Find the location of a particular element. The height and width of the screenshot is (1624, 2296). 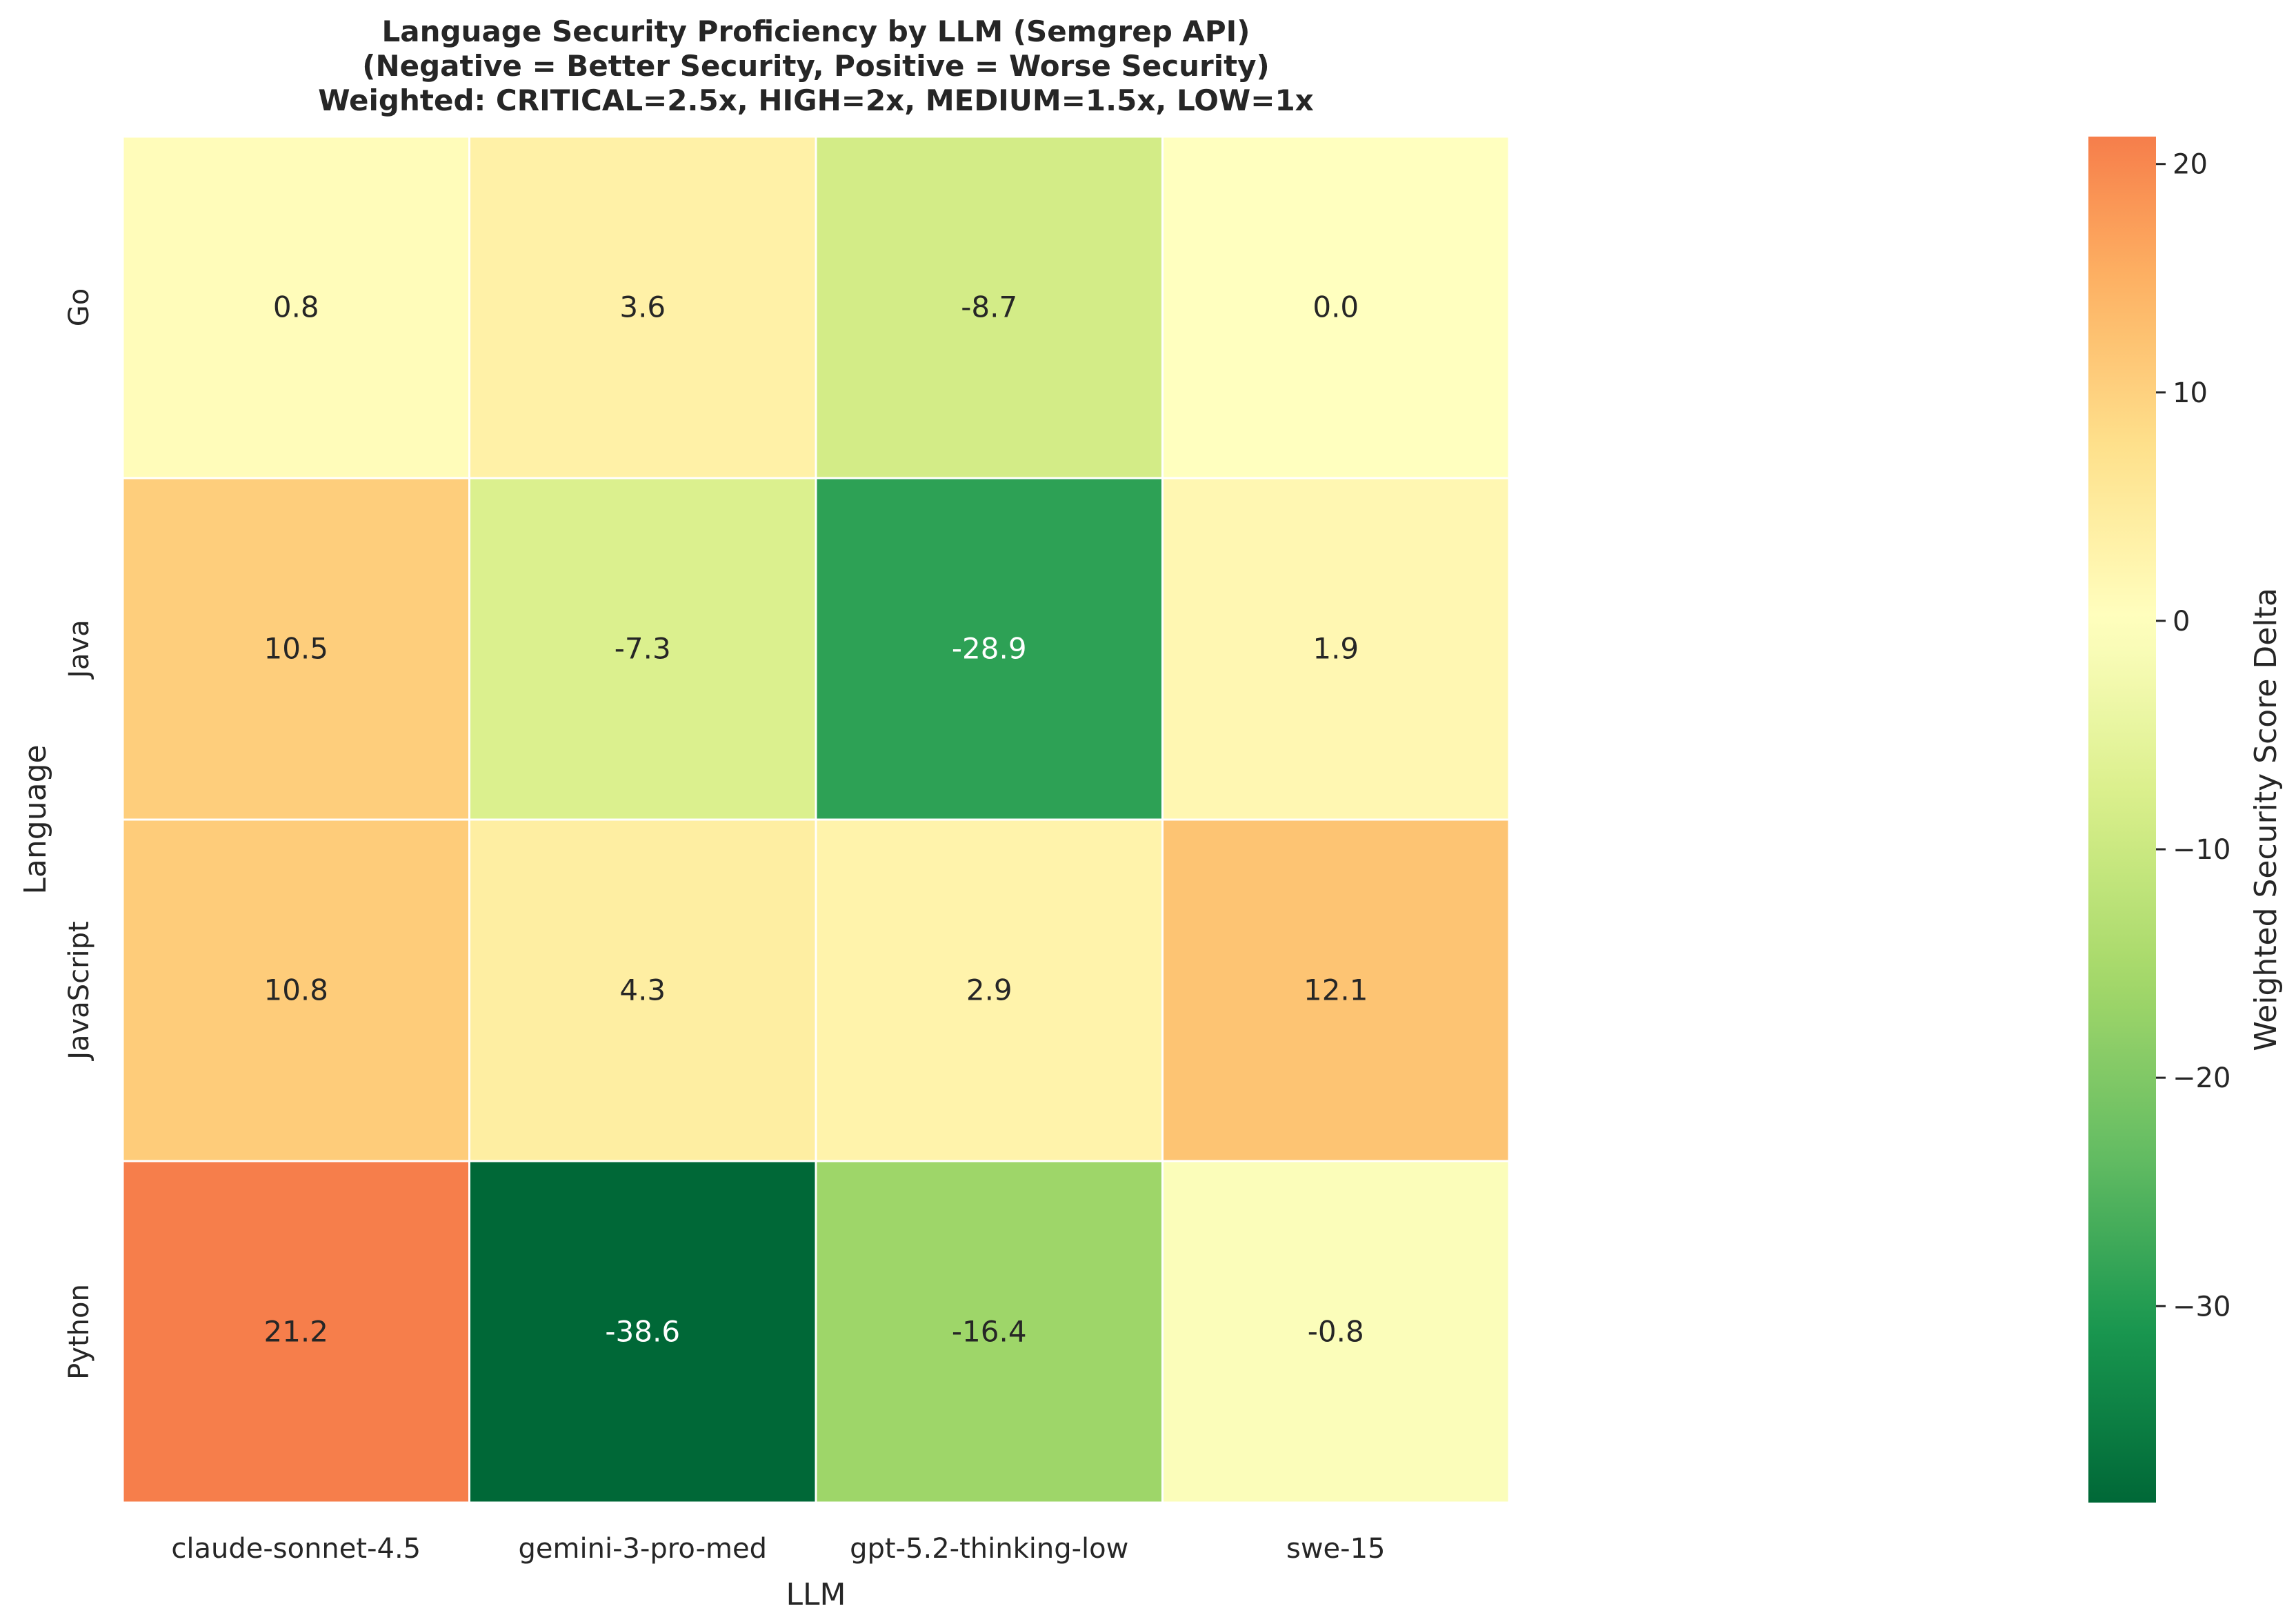

cell-value-label: -8.7 is located at coordinates (989, 307).